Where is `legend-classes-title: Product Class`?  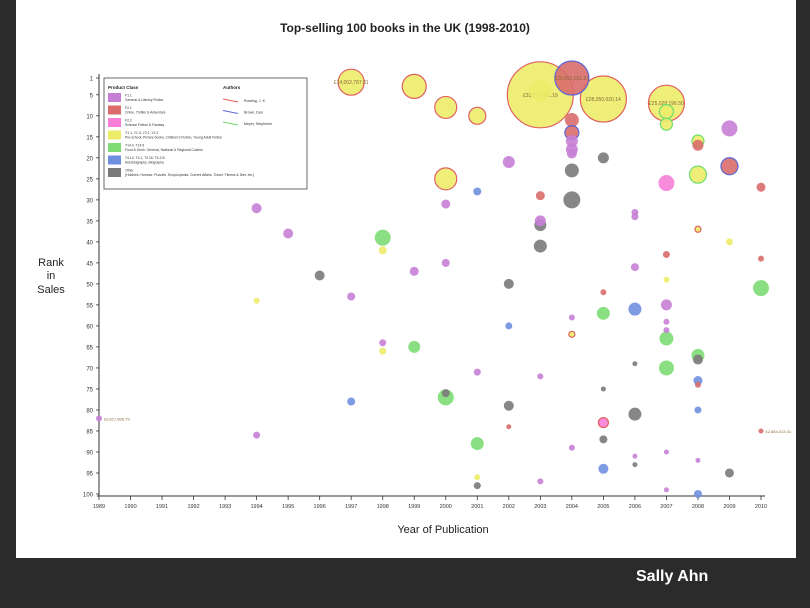
legend-classes-title: Product Class is located at coordinates (123, 87).